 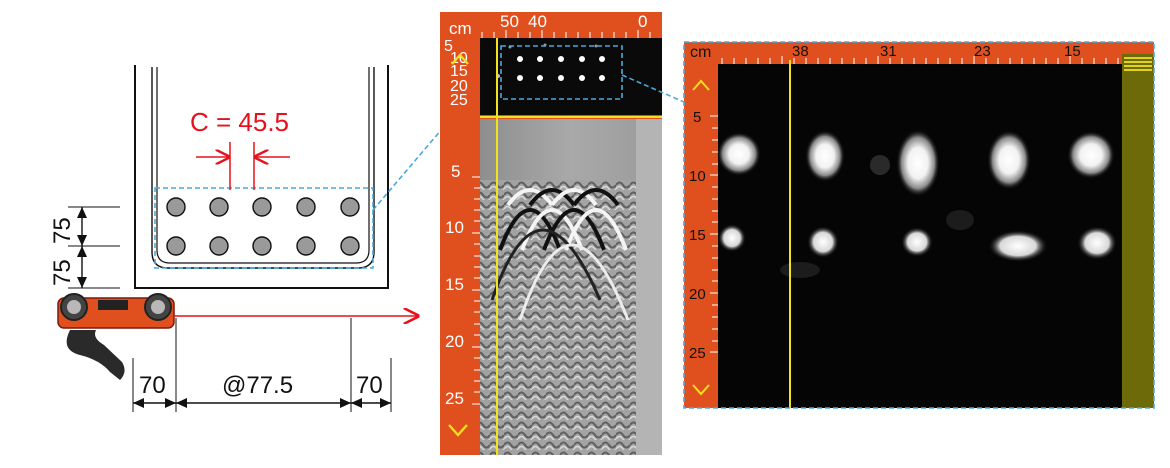 What do you see at coordinates (697, 353) in the screenshot?
I see `zoom-depth-label: 25` at bounding box center [697, 353].